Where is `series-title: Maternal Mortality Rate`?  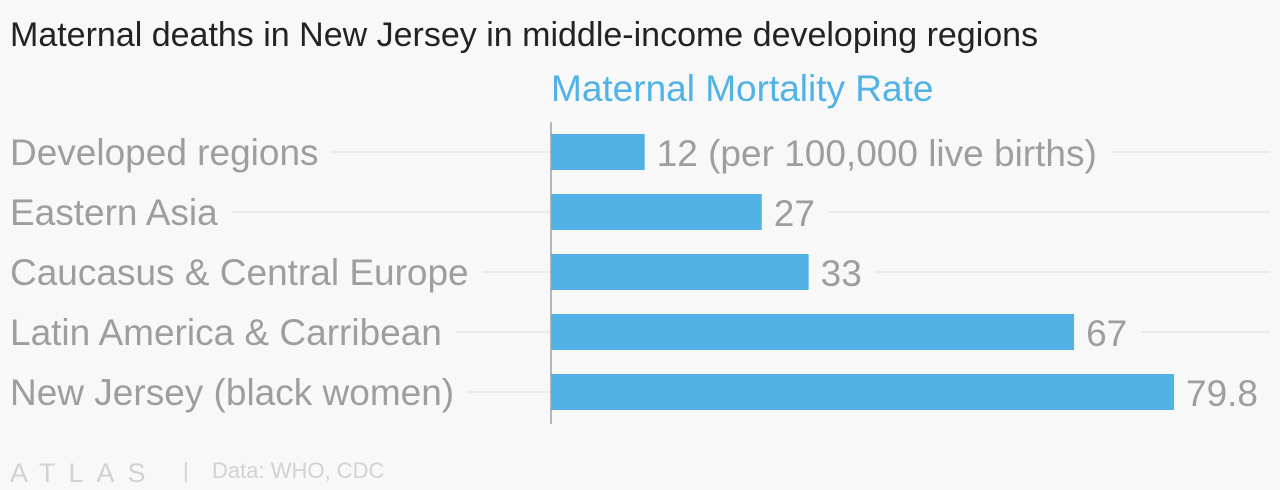 series-title: Maternal Mortality Rate is located at coordinates (742, 88).